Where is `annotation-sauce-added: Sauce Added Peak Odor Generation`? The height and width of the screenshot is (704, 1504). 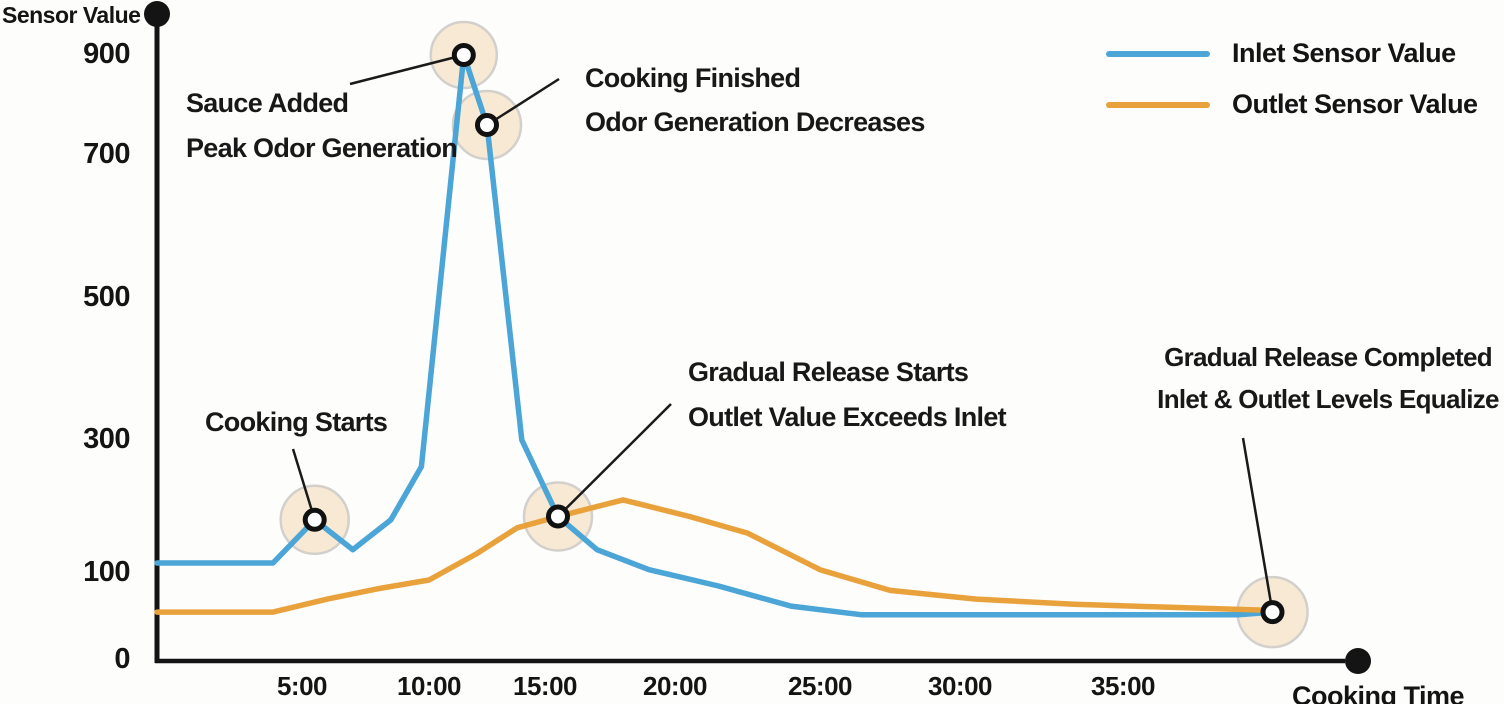 annotation-sauce-added: Sauce Added Peak Odor Generation is located at coordinates (322, 126).